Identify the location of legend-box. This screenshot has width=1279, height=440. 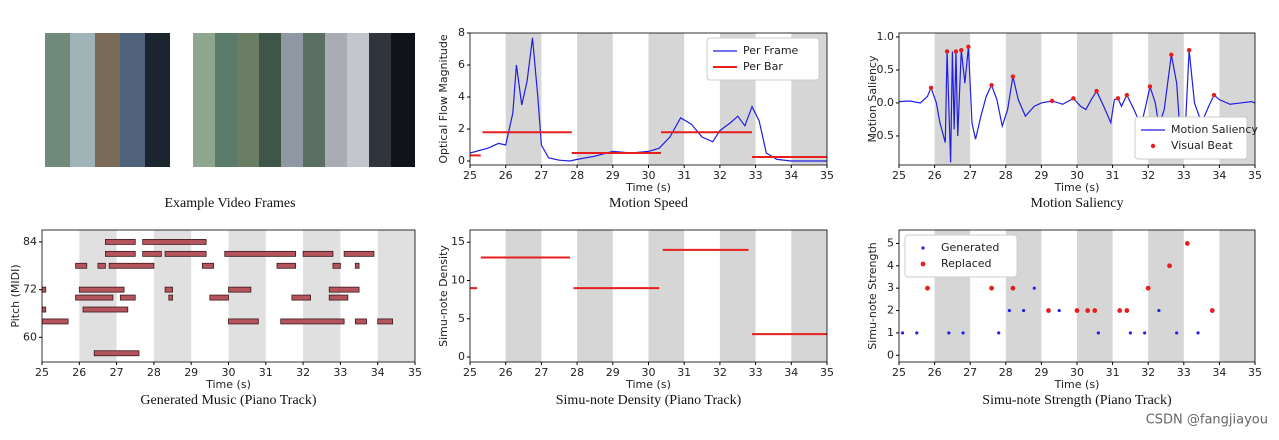
(961, 256).